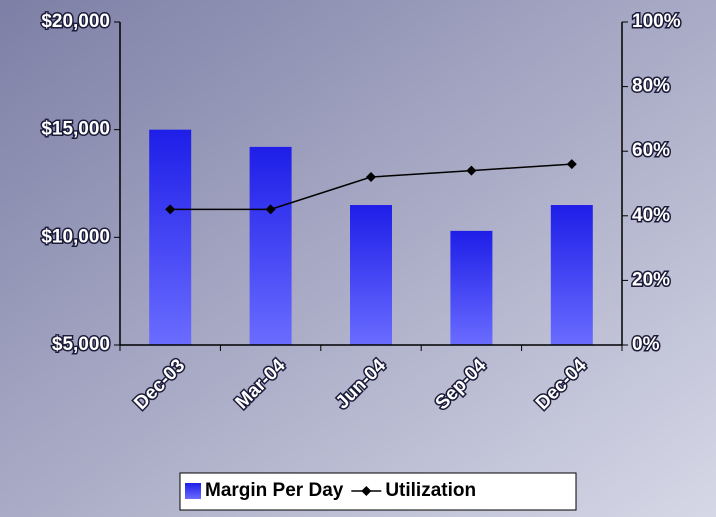 This screenshot has width=716, height=517. I want to click on legend-swatch, so click(193, 491).